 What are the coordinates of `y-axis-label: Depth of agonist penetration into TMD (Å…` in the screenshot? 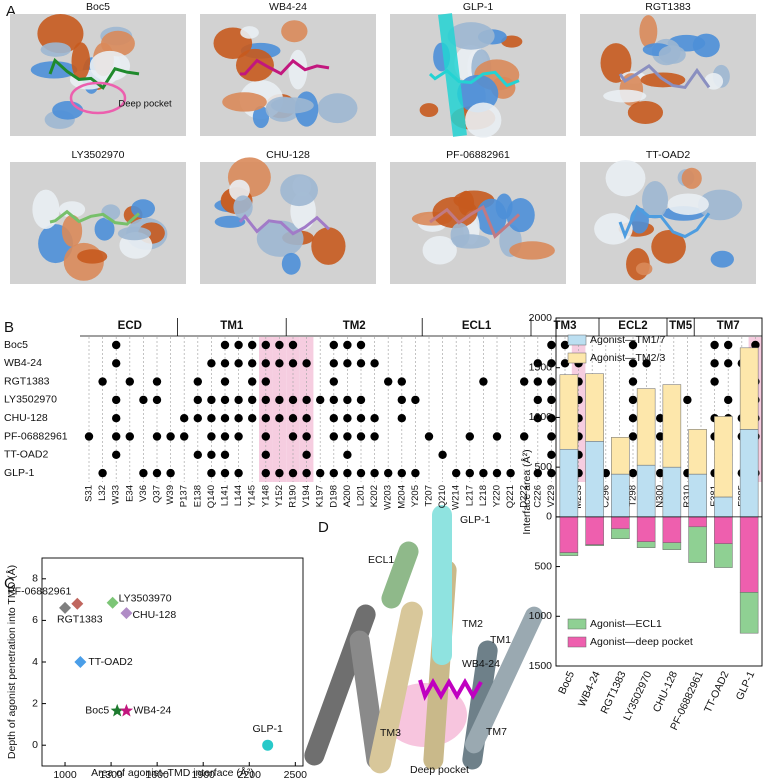 It's located at (11, 662).